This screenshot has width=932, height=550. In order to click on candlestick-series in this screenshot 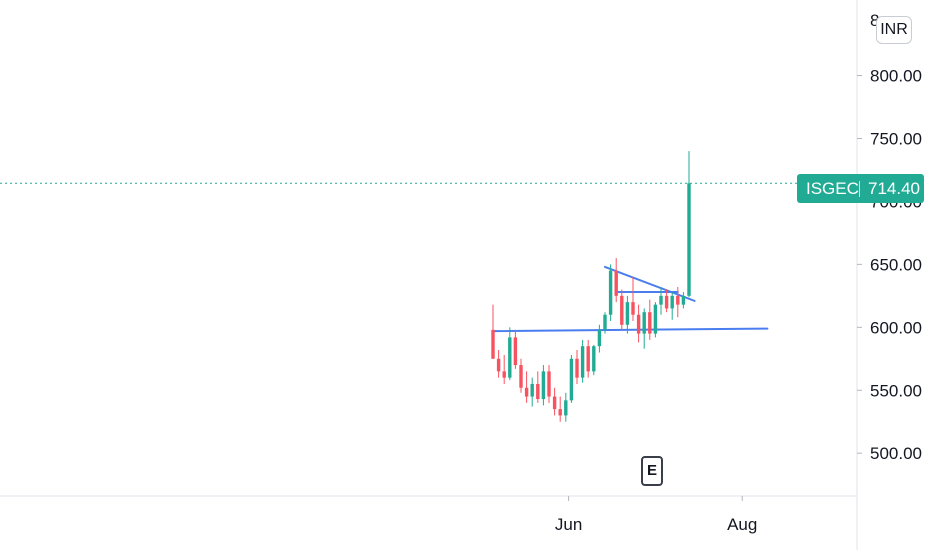, I will do `click(591, 286)`.